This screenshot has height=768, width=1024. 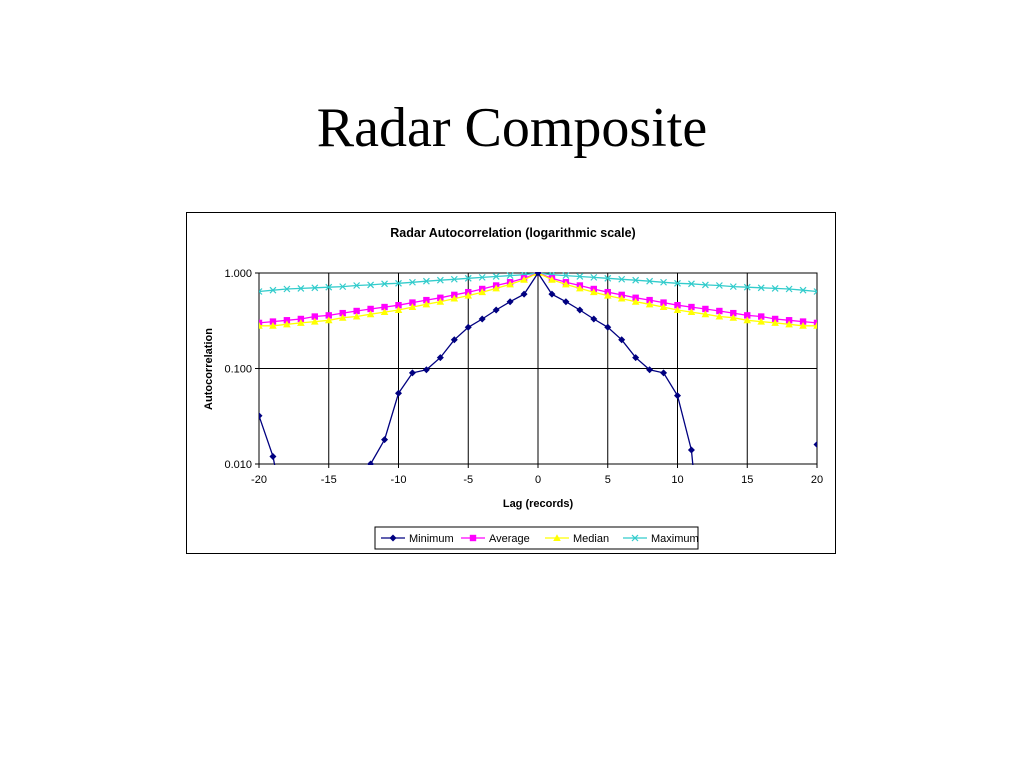 I want to click on legend: Minimum Average Median Maximum, so click(x=536, y=538).